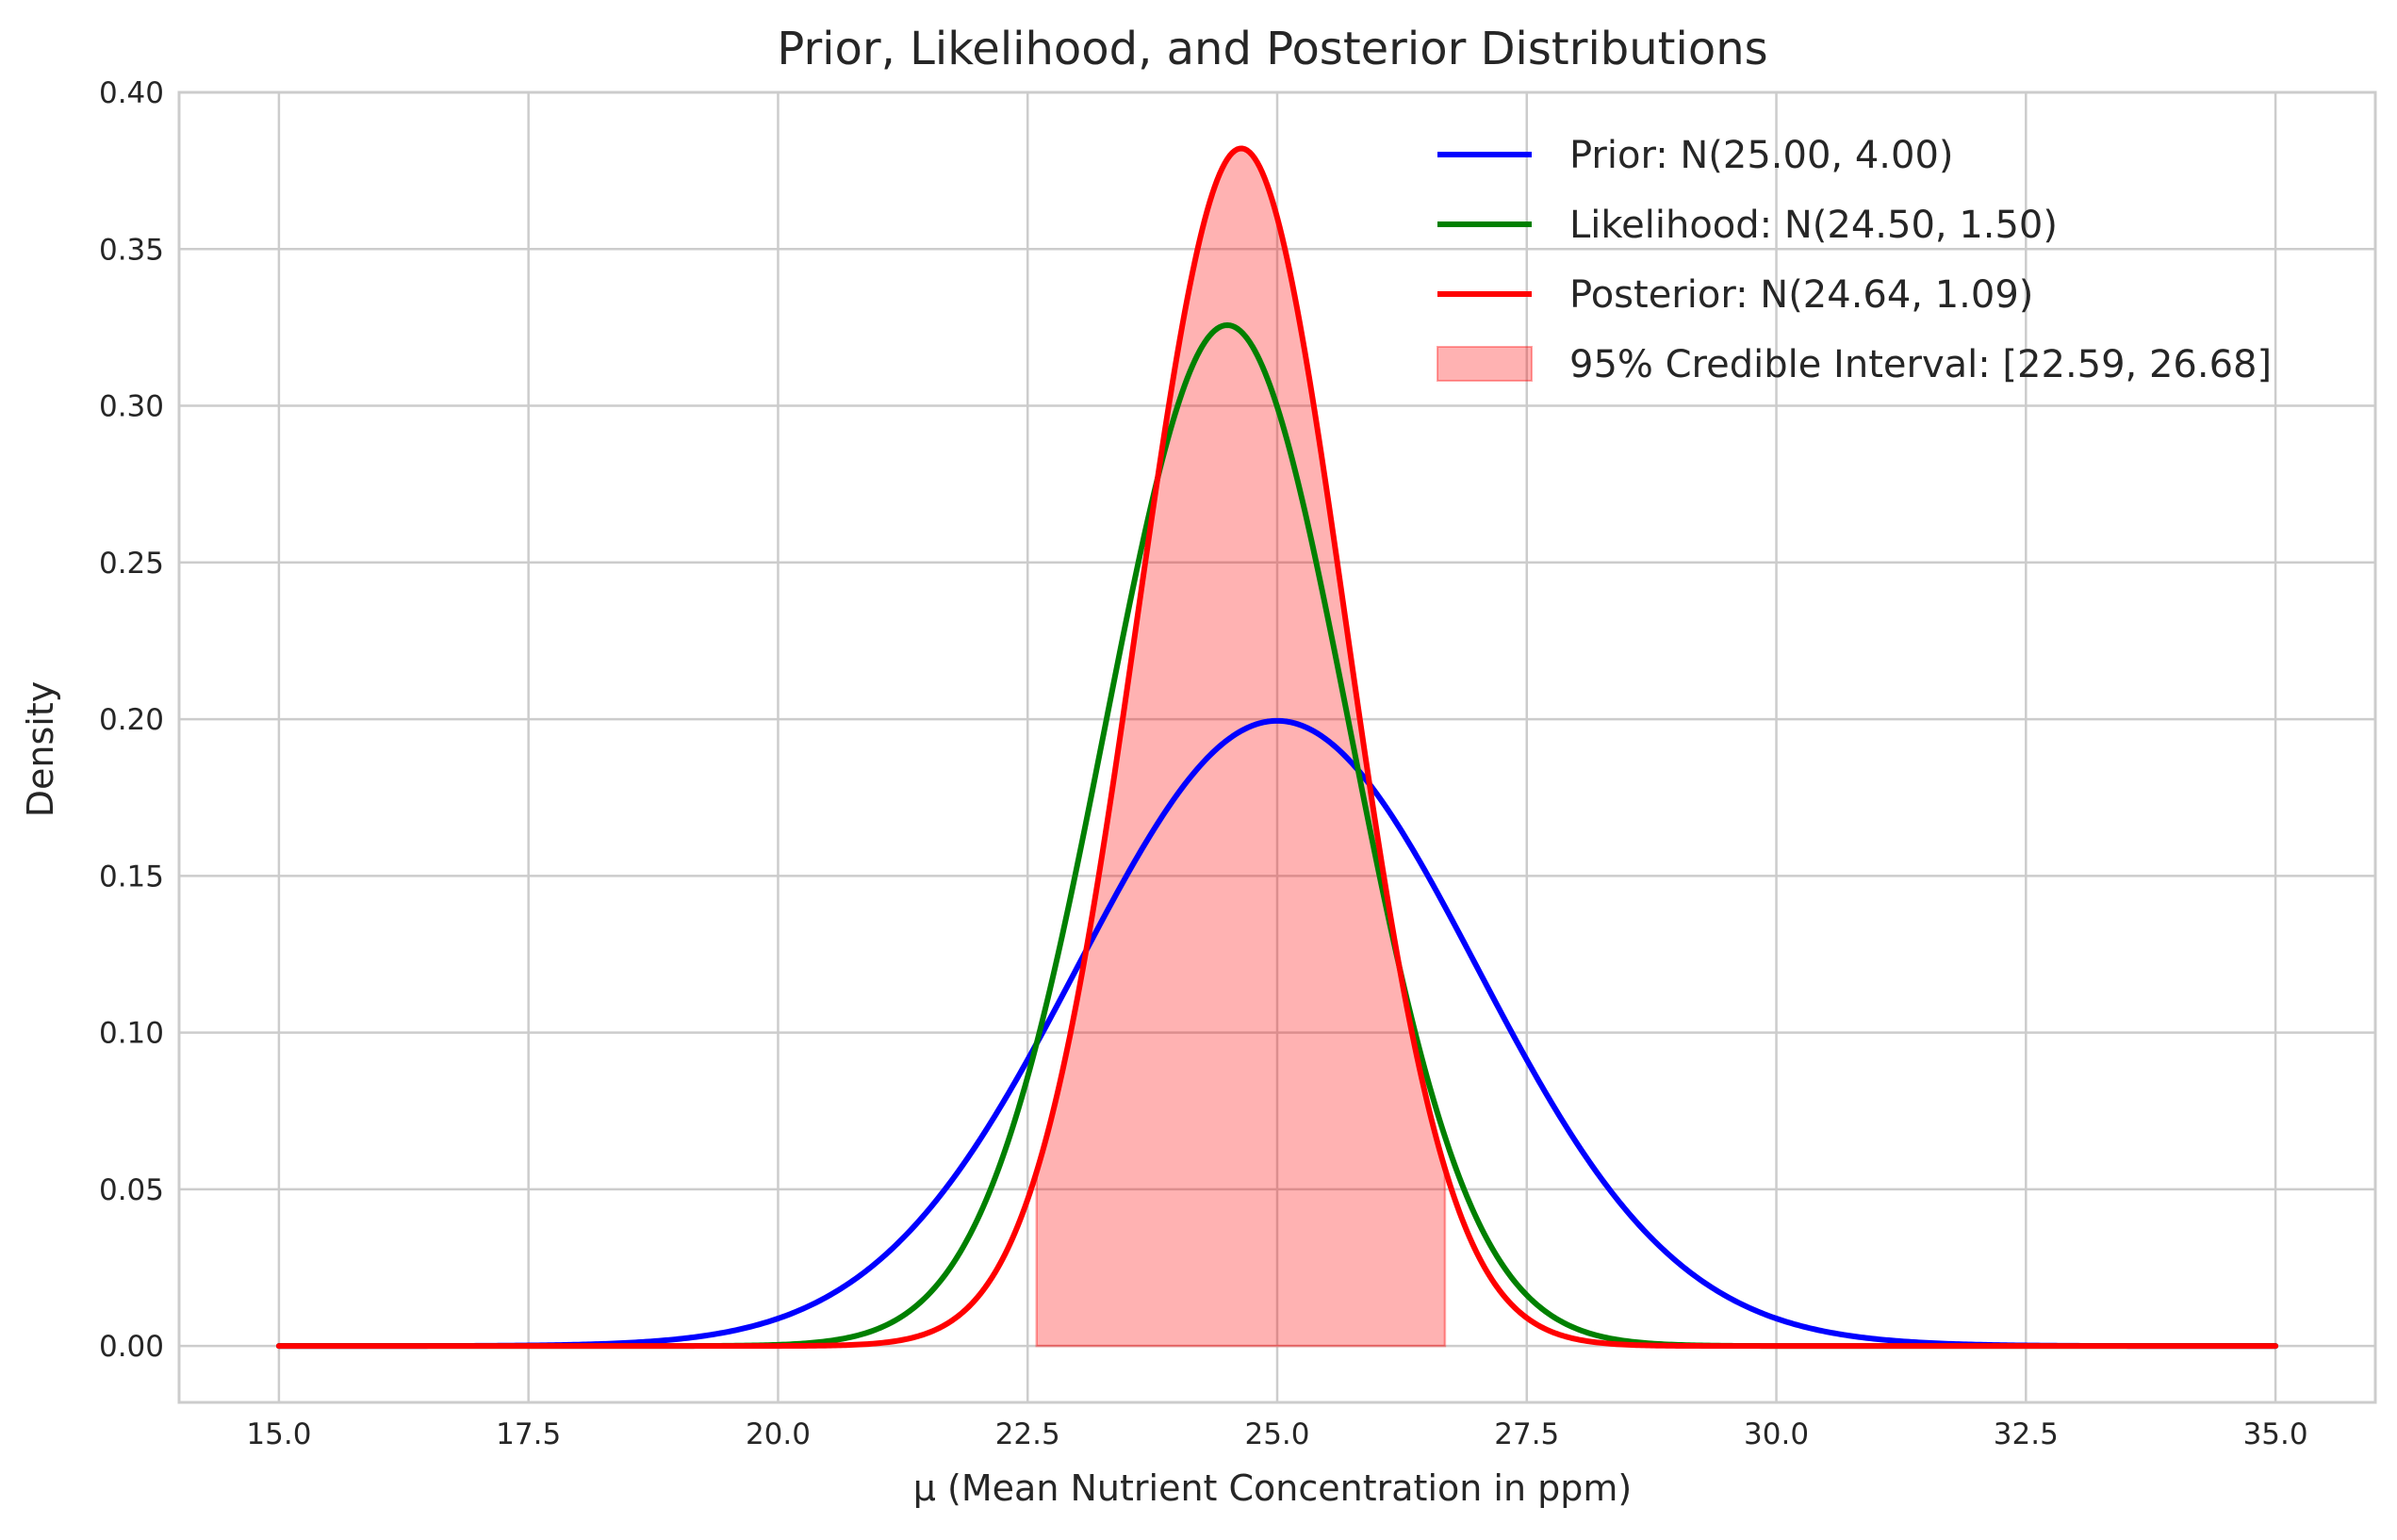 Image resolution: width=2397 pixels, height=1540 pixels. Describe the element at coordinates (131, 1347) in the screenshot. I see `y-tick-label: 0.00` at that location.